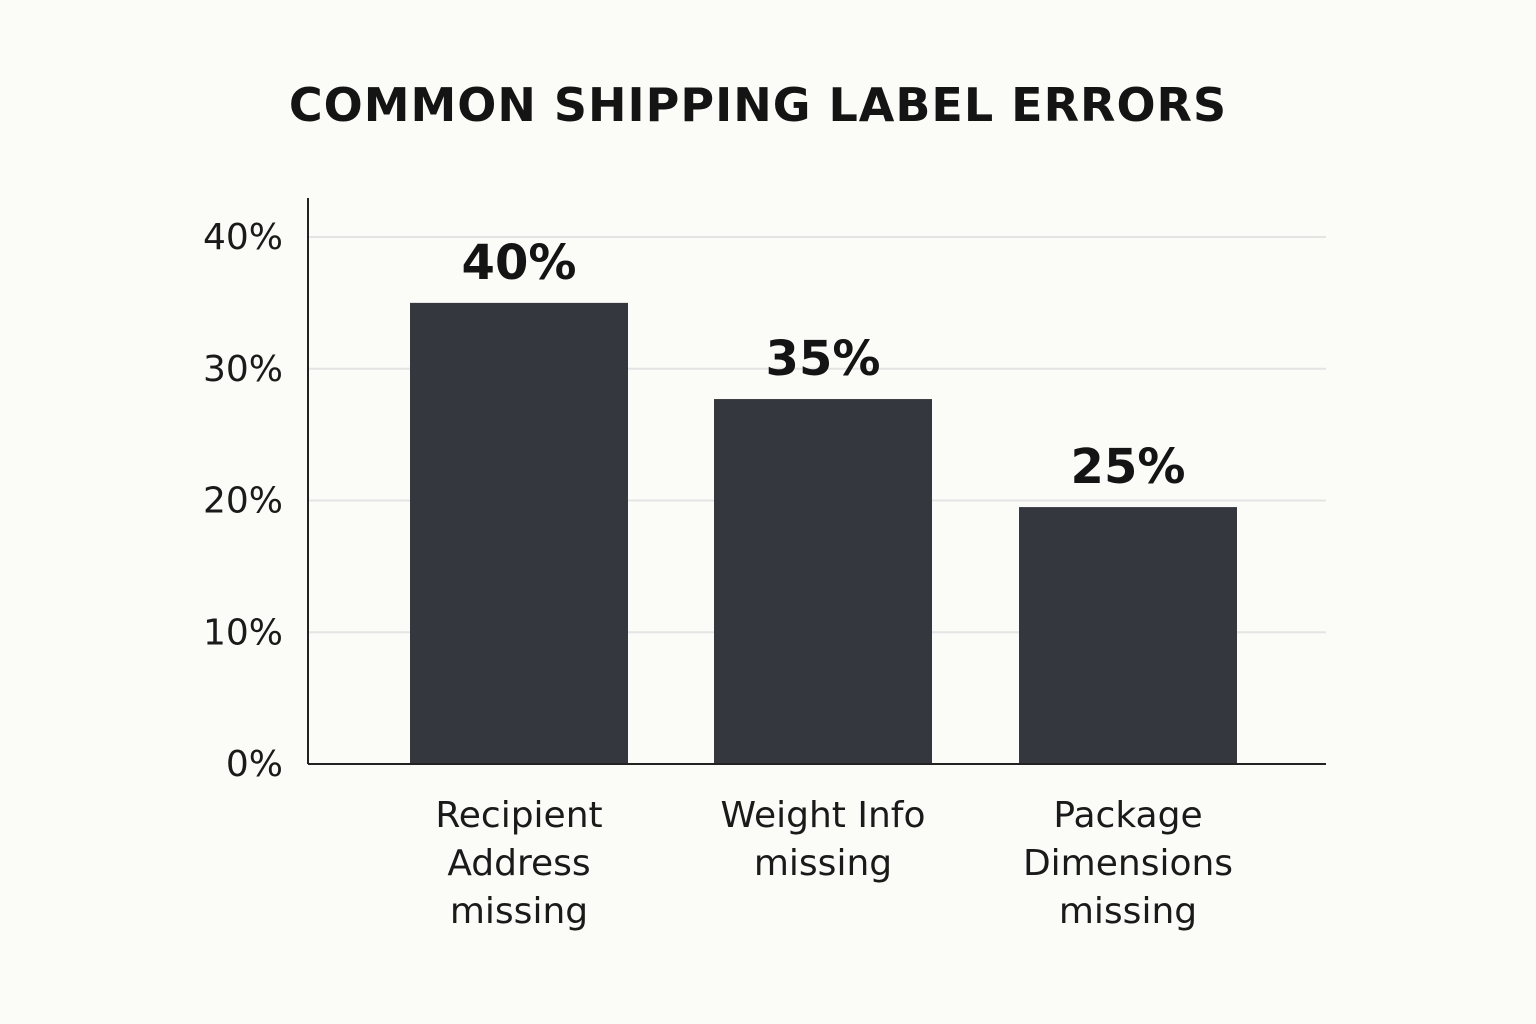  Describe the element at coordinates (519, 263) in the screenshot. I see `value-label: 40%` at that location.